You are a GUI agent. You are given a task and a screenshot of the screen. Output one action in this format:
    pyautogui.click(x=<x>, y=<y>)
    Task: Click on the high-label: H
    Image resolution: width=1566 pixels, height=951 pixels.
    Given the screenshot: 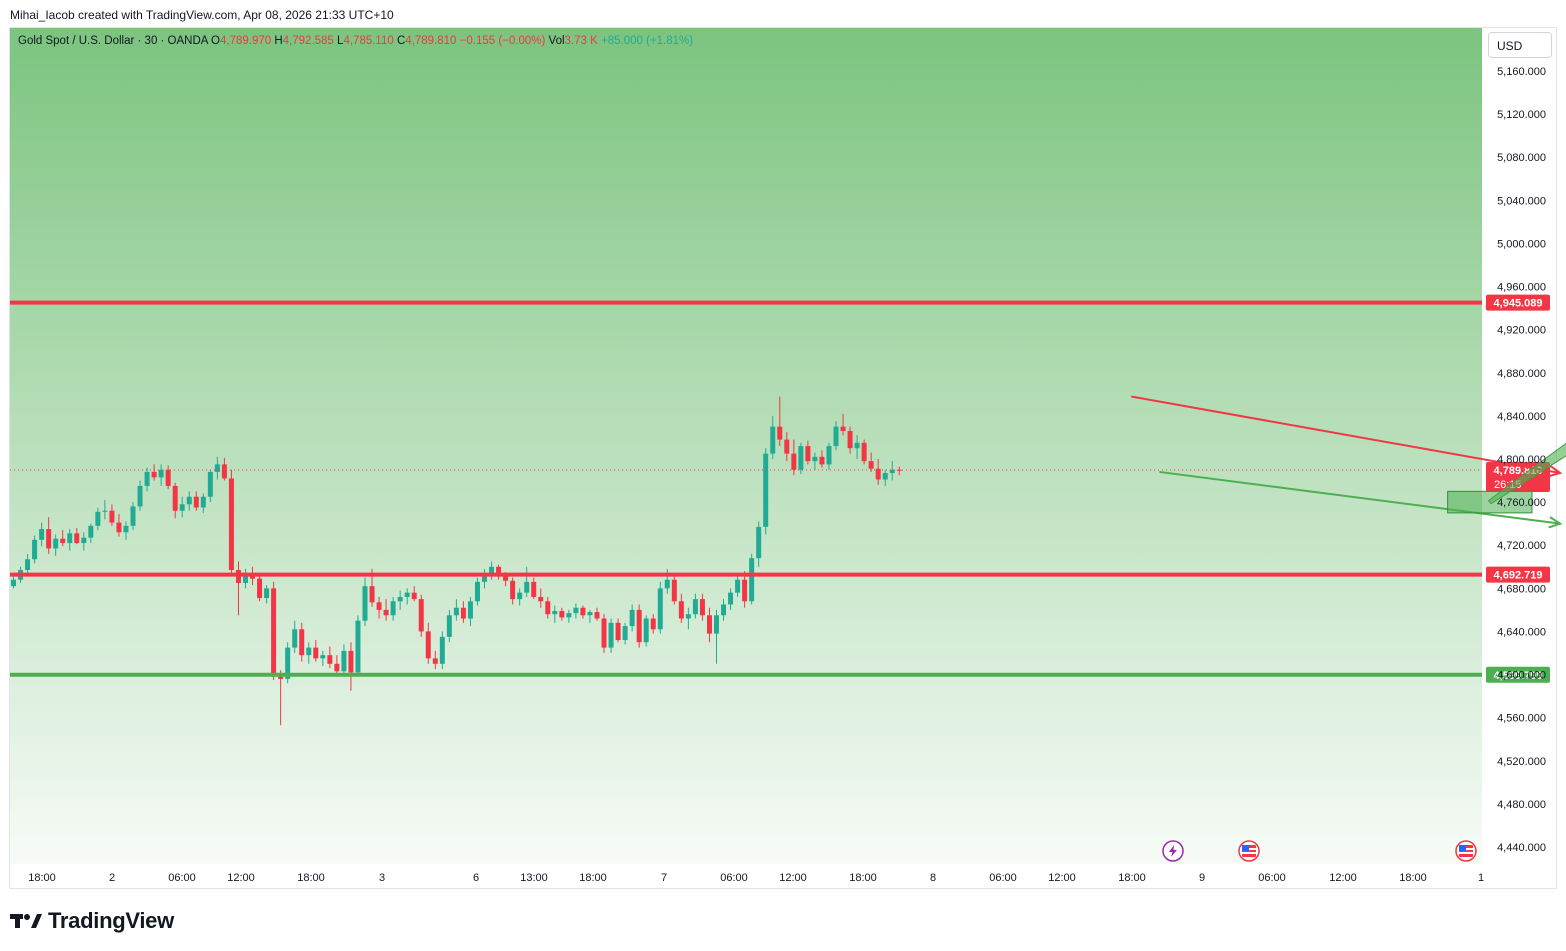 What is the action you would take?
    pyautogui.click(x=278, y=41)
    